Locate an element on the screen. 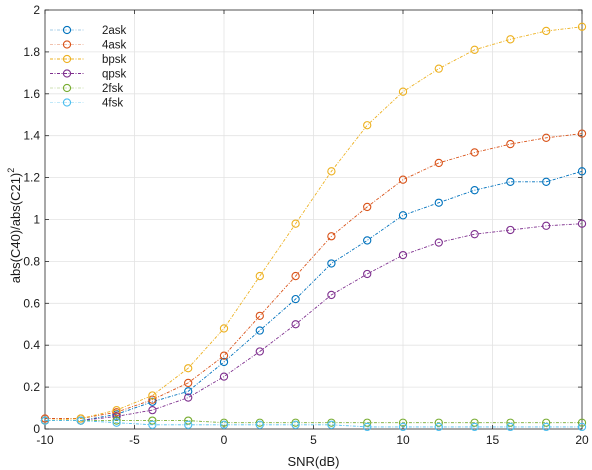 The width and height of the screenshot is (592, 470). legend-marker-2fsk is located at coordinates (67, 88).